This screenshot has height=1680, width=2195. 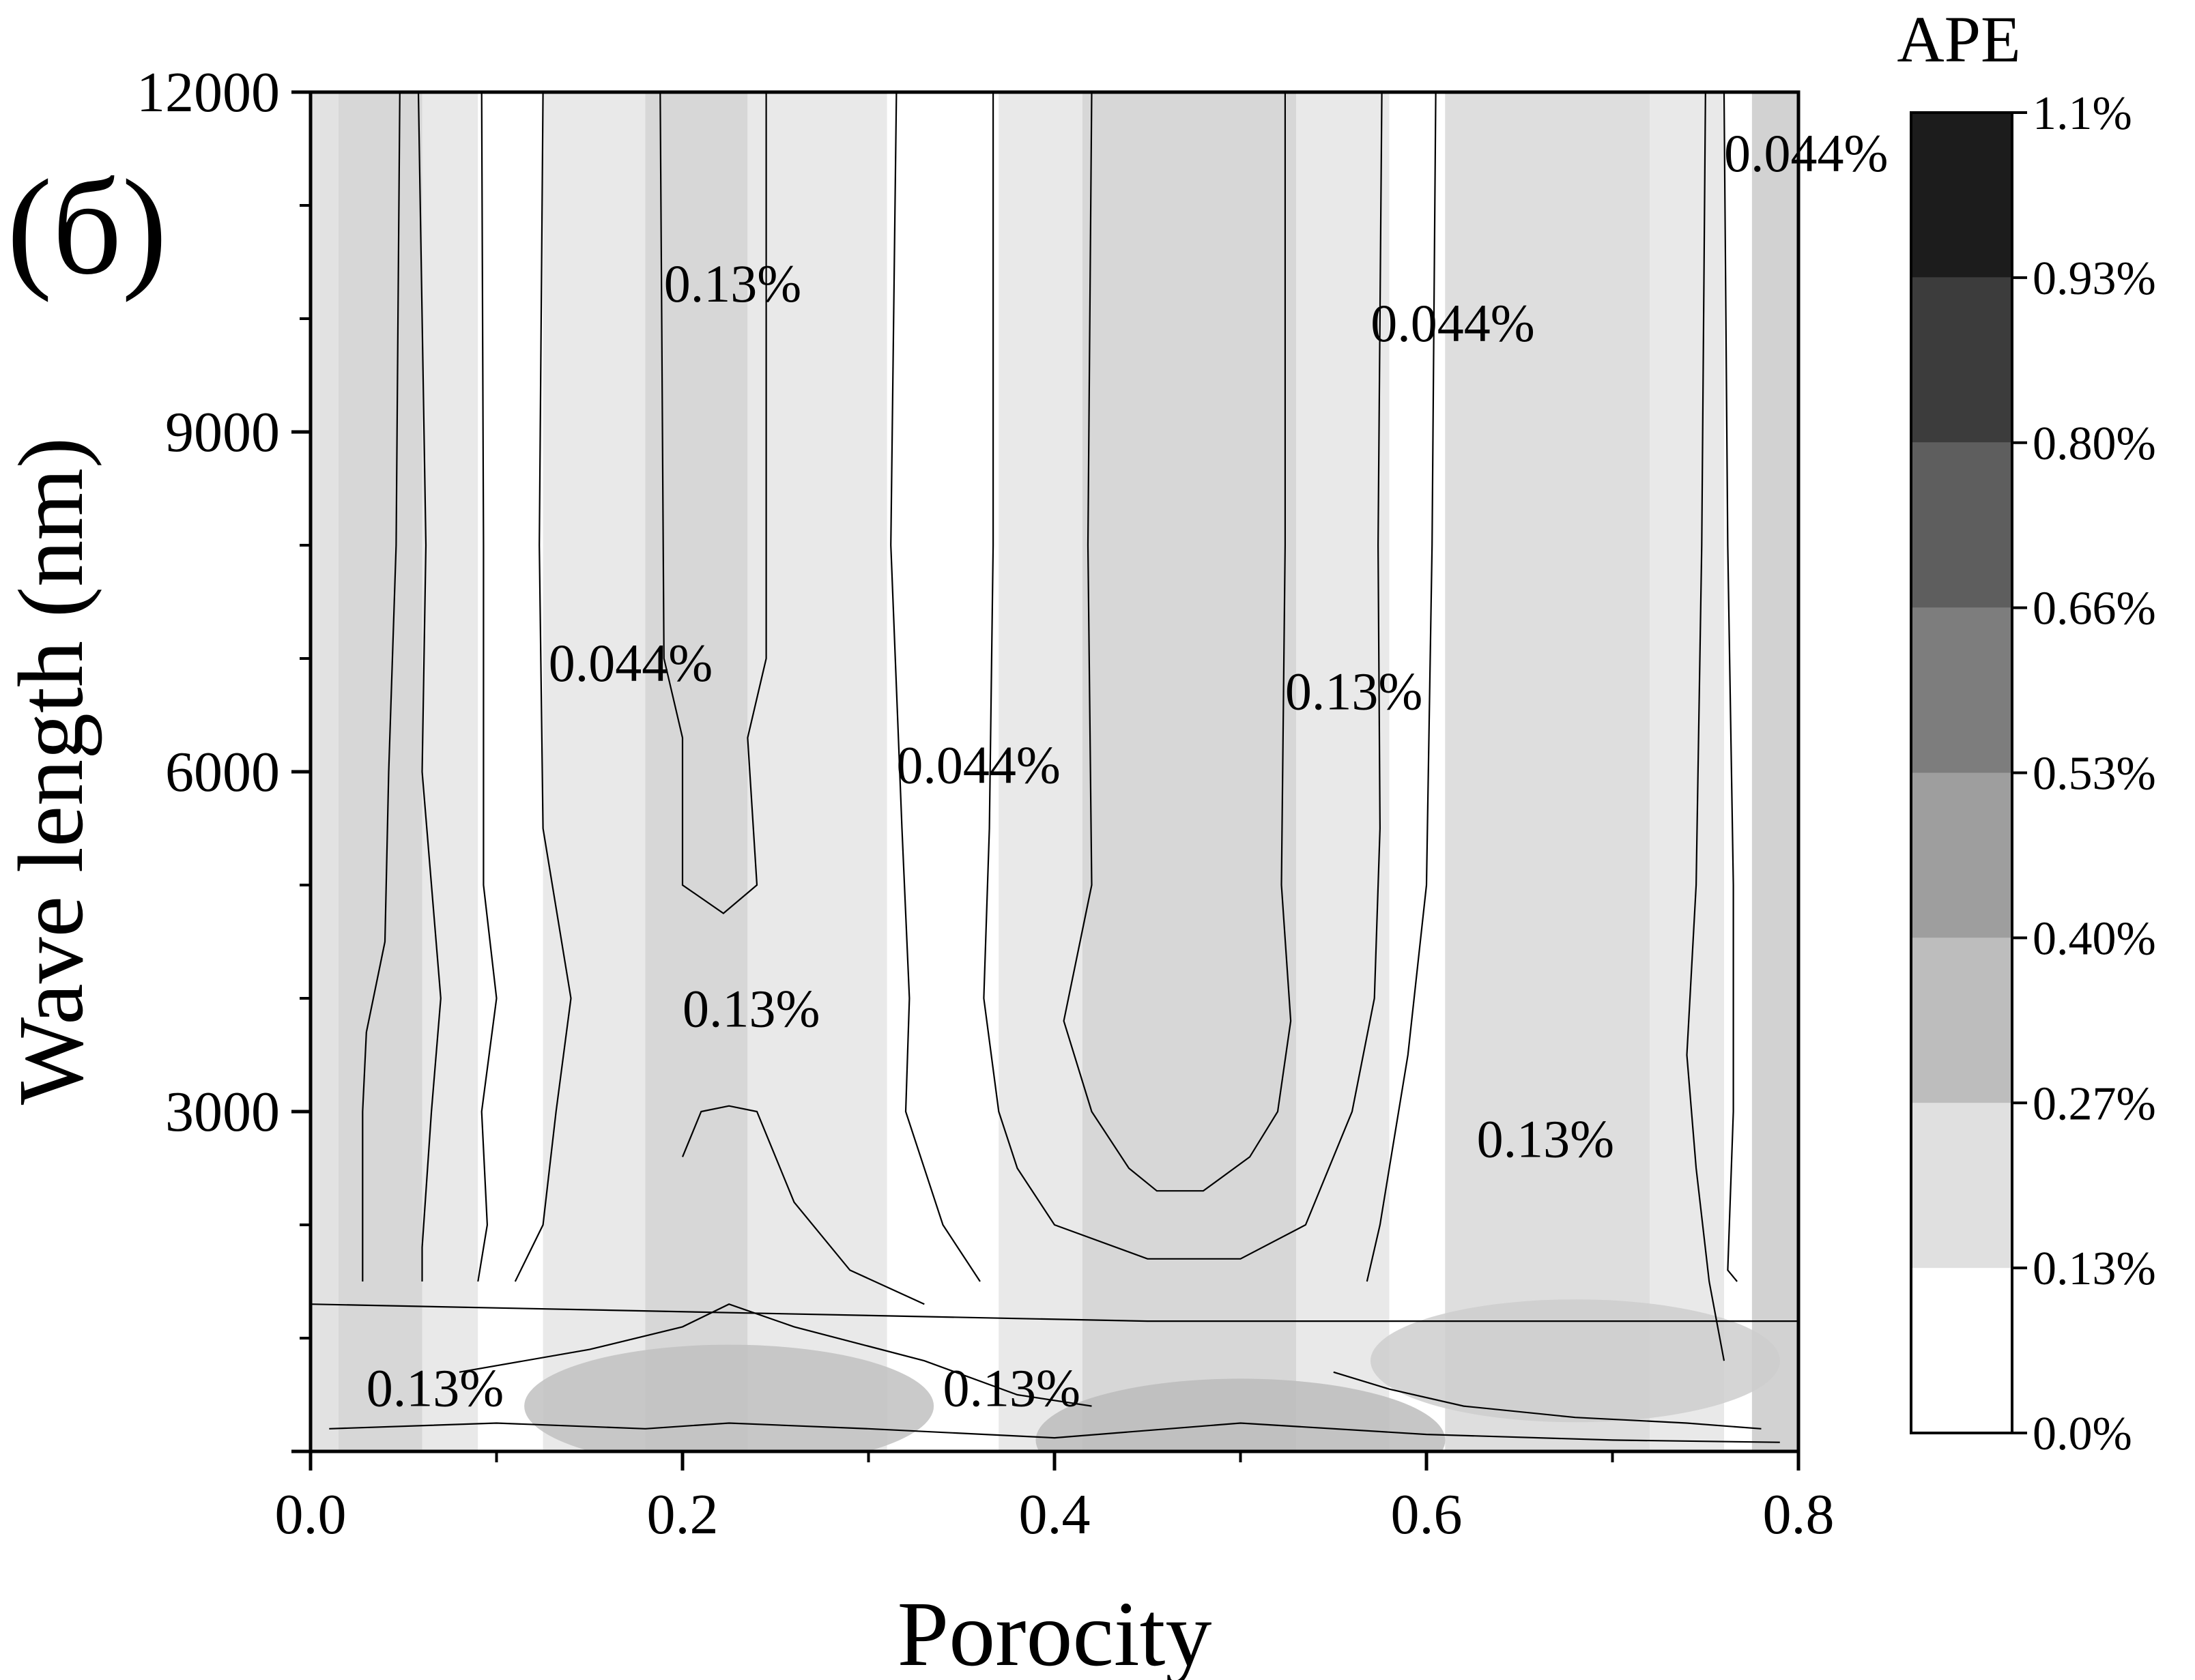 What do you see at coordinates (1011, 1388) in the screenshot?
I see `contour-label-9: 0.13%` at bounding box center [1011, 1388].